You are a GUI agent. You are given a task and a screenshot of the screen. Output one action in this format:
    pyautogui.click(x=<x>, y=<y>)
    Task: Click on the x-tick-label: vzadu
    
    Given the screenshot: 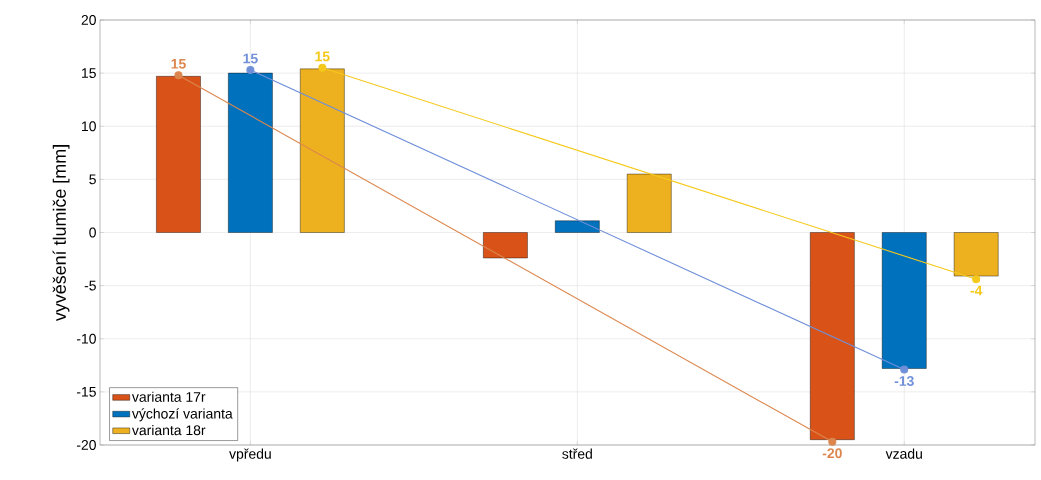 What is the action you would take?
    pyautogui.click(x=903, y=453)
    